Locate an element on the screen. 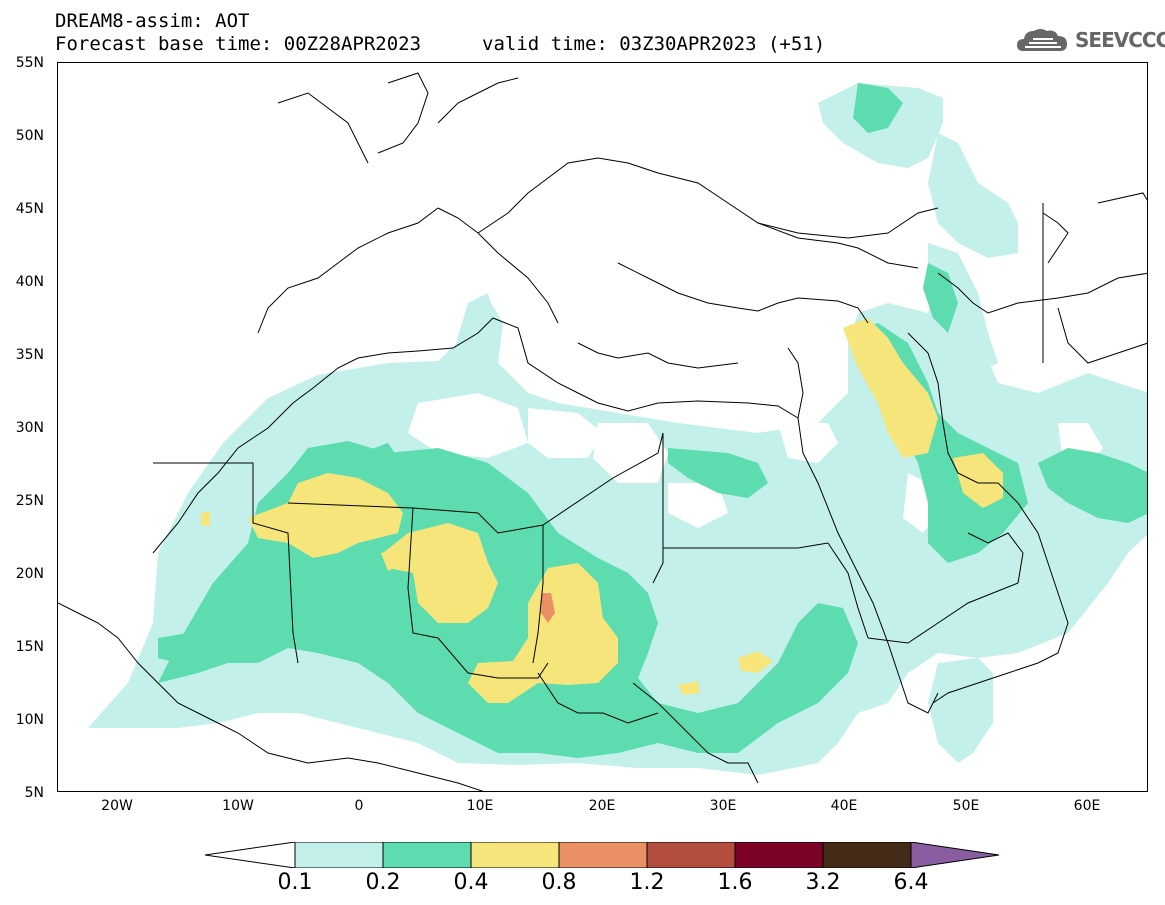  lat-label-40n: 40N is located at coordinates (29, 282).